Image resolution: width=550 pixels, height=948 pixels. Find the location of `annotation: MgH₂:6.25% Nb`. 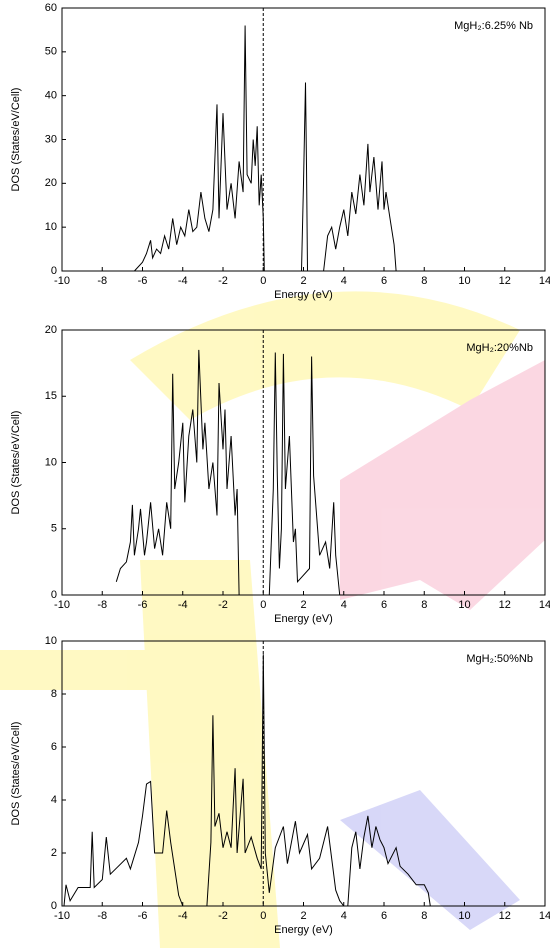

annotation: MgH₂:6.25% Nb is located at coordinates (493, 26).